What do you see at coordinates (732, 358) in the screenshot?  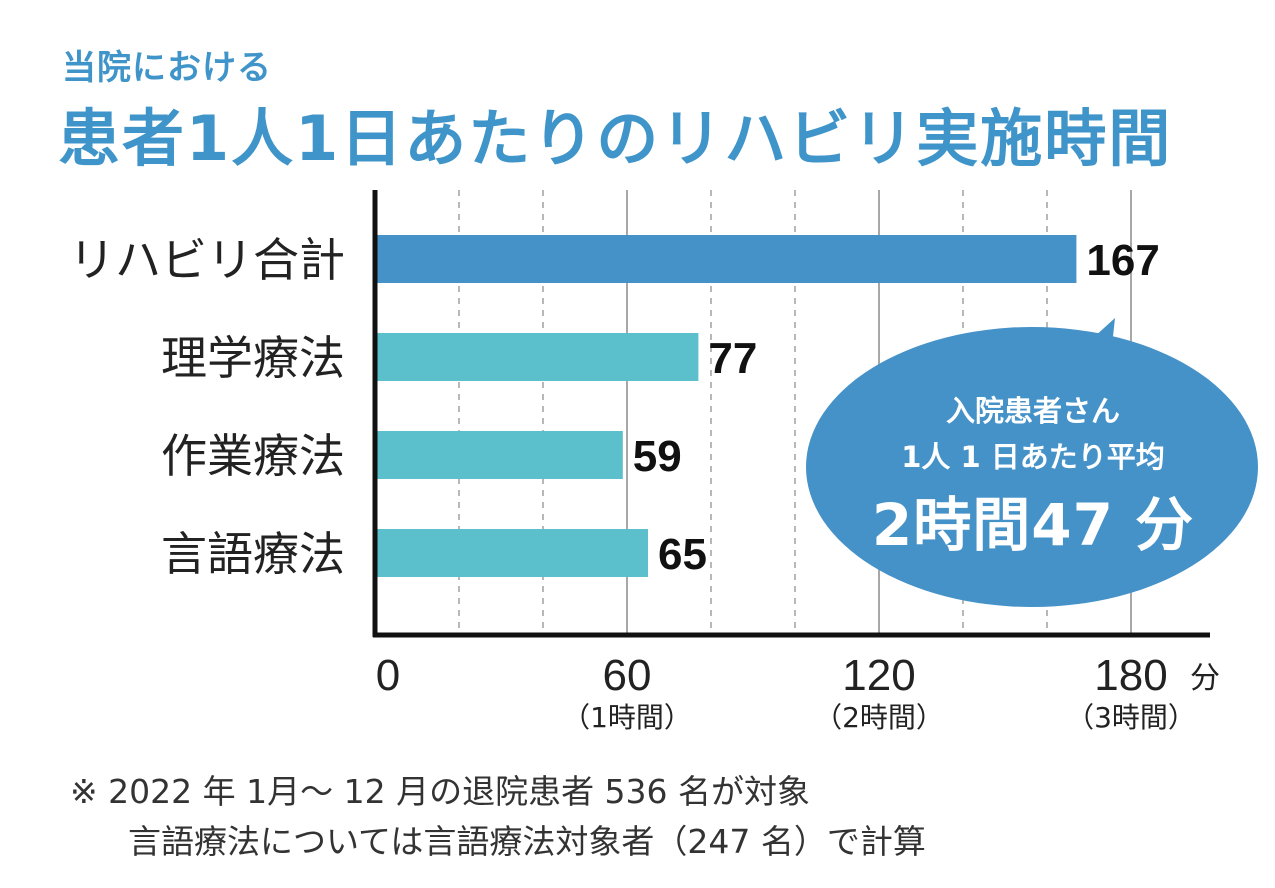 I see `data-label: 77` at bounding box center [732, 358].